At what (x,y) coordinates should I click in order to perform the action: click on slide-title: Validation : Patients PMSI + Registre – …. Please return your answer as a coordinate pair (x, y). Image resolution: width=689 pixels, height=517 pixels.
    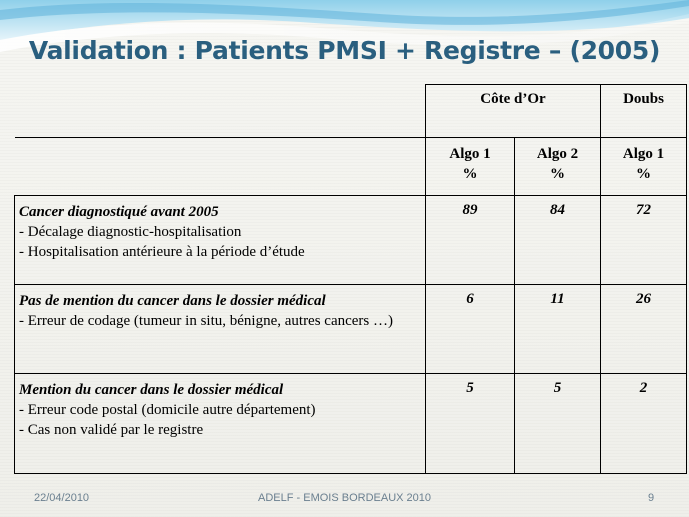
    Looking at the image, I should click on (344, 50).